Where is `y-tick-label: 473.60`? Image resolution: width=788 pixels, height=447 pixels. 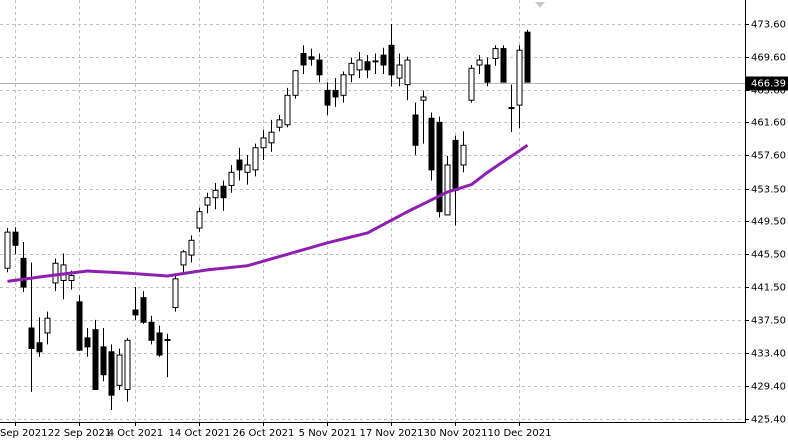 y-tick-label: 473.60 is located at coordinates (768, 25).